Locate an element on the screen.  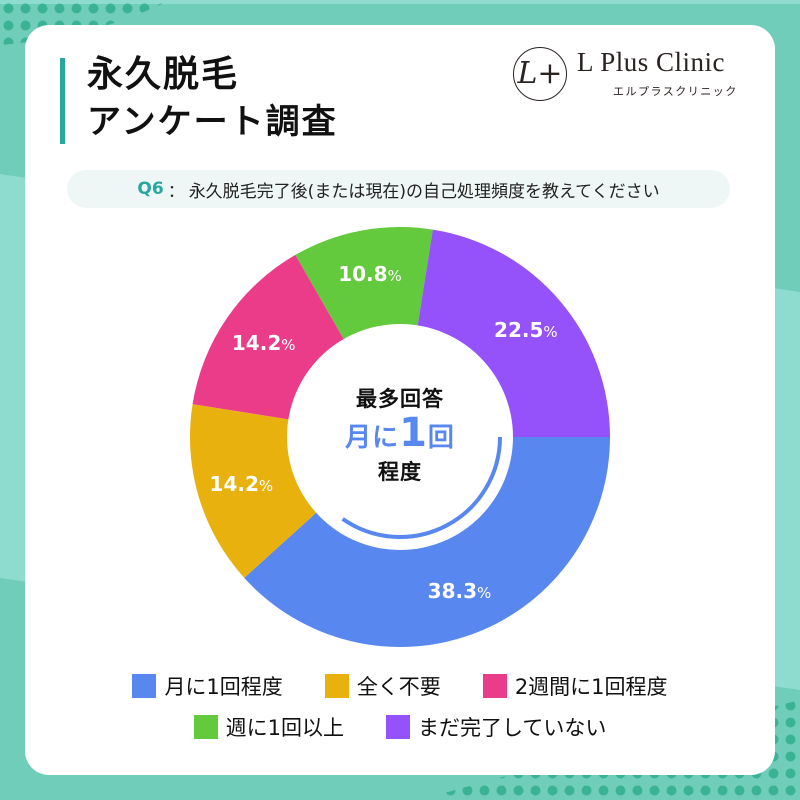
legend-row-2: 週に1回以上 まだ完了していない is located at coordinates (400, 727).